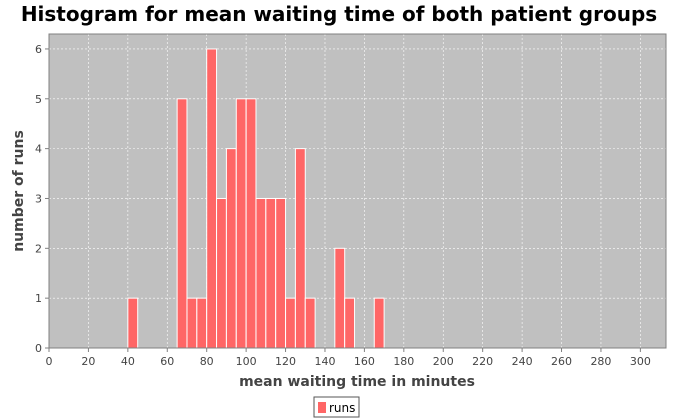 This screenshot has height=420, width=678. What do you see at coordinates (19, 191) in the screenshot?
I see `y-axis-label: number of runs` at bounding box center [19, 191].